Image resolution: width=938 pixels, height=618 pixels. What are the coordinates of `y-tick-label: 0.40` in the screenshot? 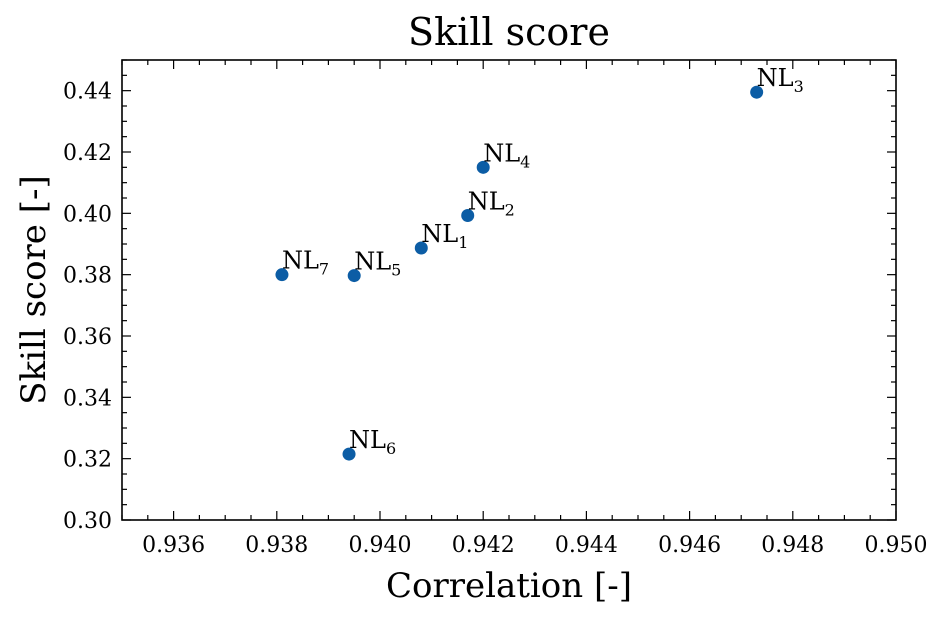 It's located at (87, 214).